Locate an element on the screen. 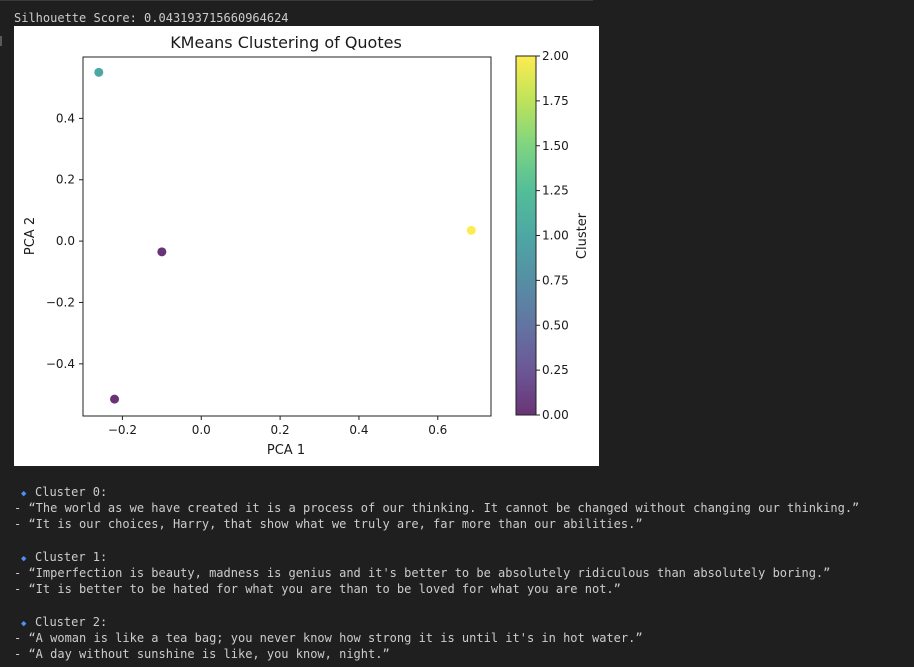 The height and width of the screenshot is (667, 914). x-tick-label: 0.4 is located at coordinates (358, 430).